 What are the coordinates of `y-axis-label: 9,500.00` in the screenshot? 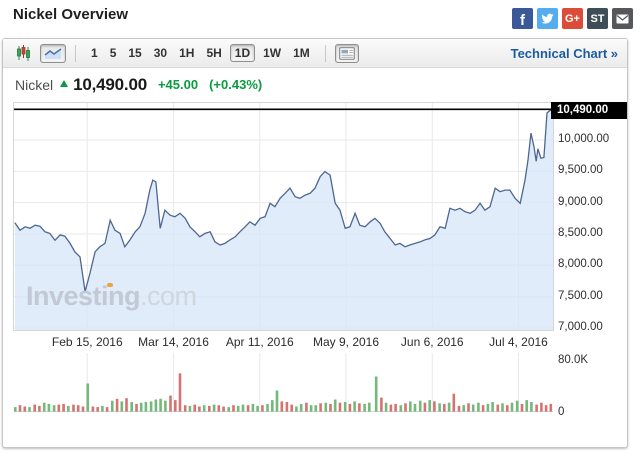 It's located at (580, 170).